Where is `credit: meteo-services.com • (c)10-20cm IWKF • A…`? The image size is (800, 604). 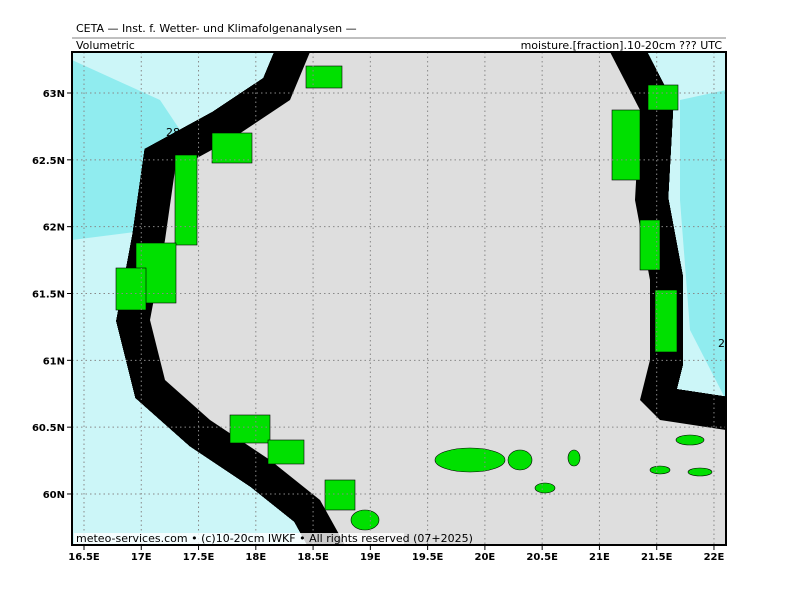 credit: meteo-services.com • (c)10-20cm IWKF • A… is located at coordinates (274, 538).